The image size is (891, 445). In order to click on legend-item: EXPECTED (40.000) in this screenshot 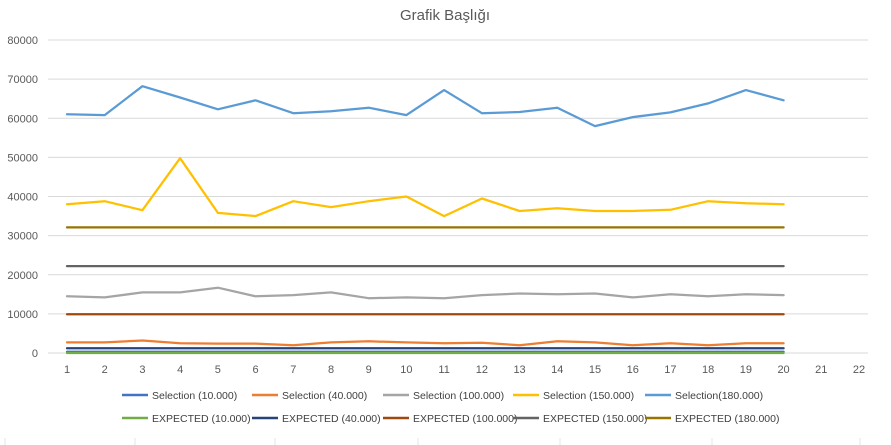, I will do `click(316, 419)`.